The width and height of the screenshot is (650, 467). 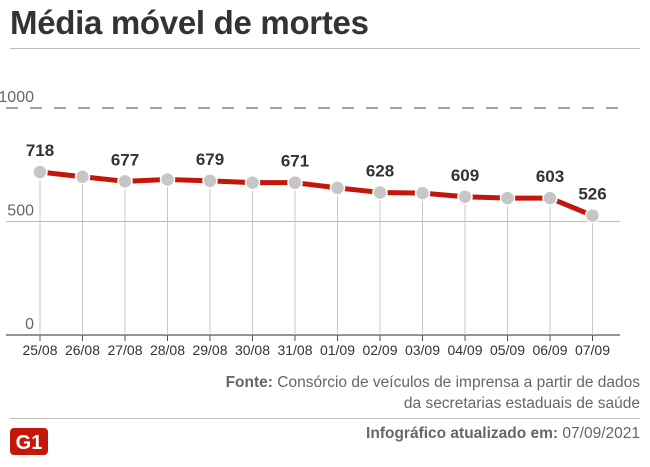 What do you see at coordinates (325, 48) in the screenshot?
I see `title-divider` at bounding box center [325, 48].